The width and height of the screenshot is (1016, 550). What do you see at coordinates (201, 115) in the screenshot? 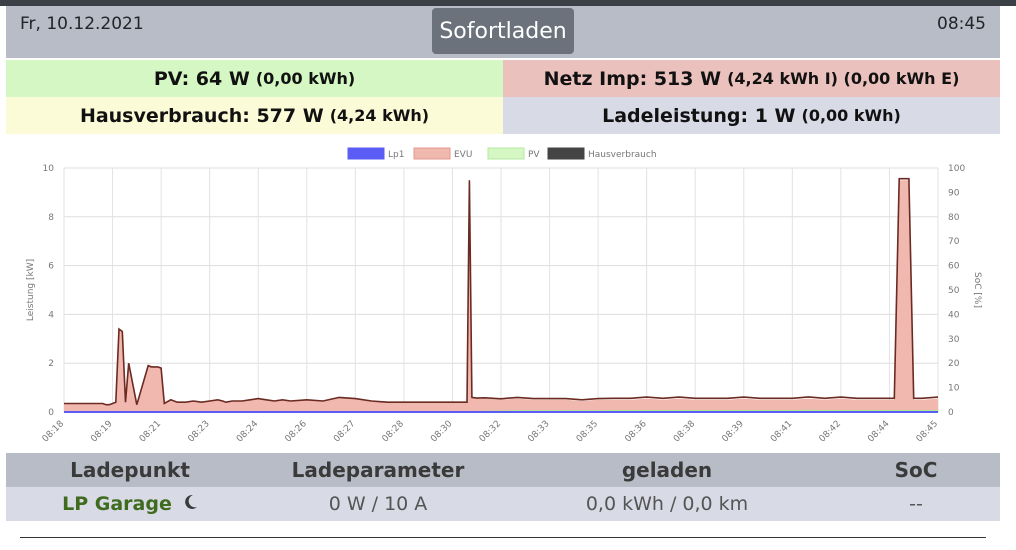
I see `house-consumption-power: Hausverbrauch: 577 W` at bounding box center [201, 115].